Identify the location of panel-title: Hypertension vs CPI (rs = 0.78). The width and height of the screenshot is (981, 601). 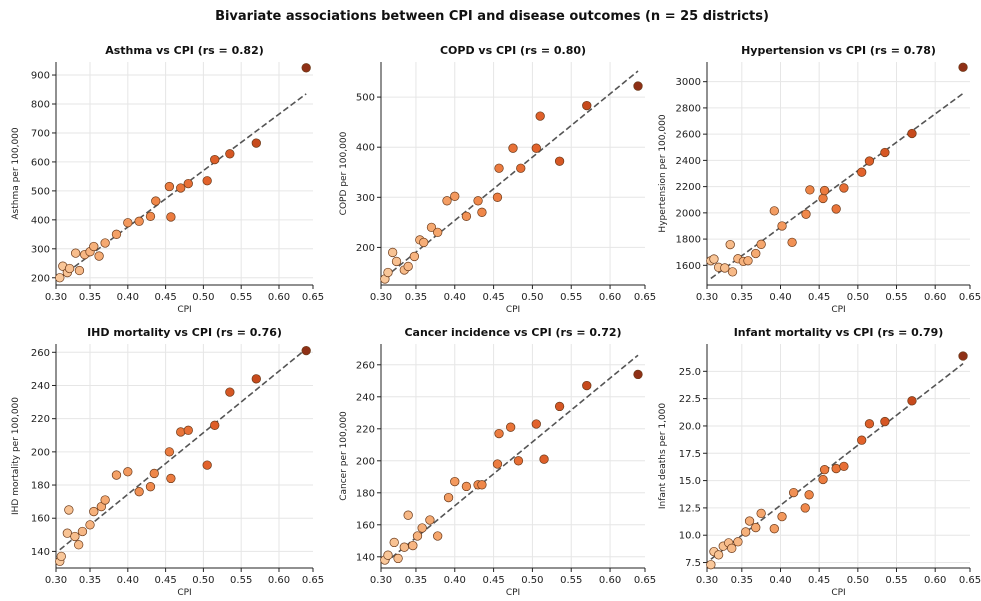
(838, 50).